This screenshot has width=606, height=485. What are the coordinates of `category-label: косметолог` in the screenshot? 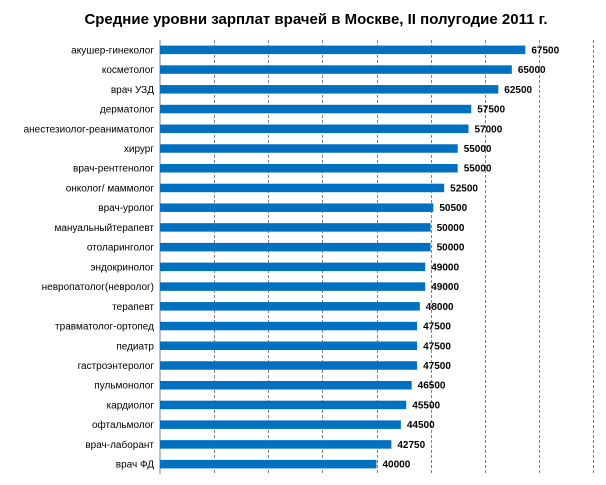 It's located at (128, 70).